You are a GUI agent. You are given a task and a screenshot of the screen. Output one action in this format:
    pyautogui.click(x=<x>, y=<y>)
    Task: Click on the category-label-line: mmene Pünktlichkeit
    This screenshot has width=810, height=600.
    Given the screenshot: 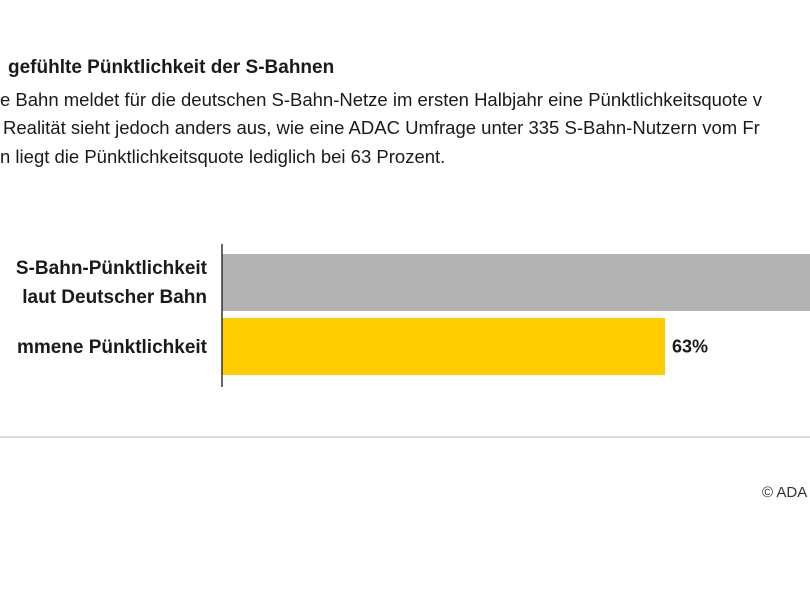 What is the action you would take?
    pyautogui.click(x=111, y=347)
    